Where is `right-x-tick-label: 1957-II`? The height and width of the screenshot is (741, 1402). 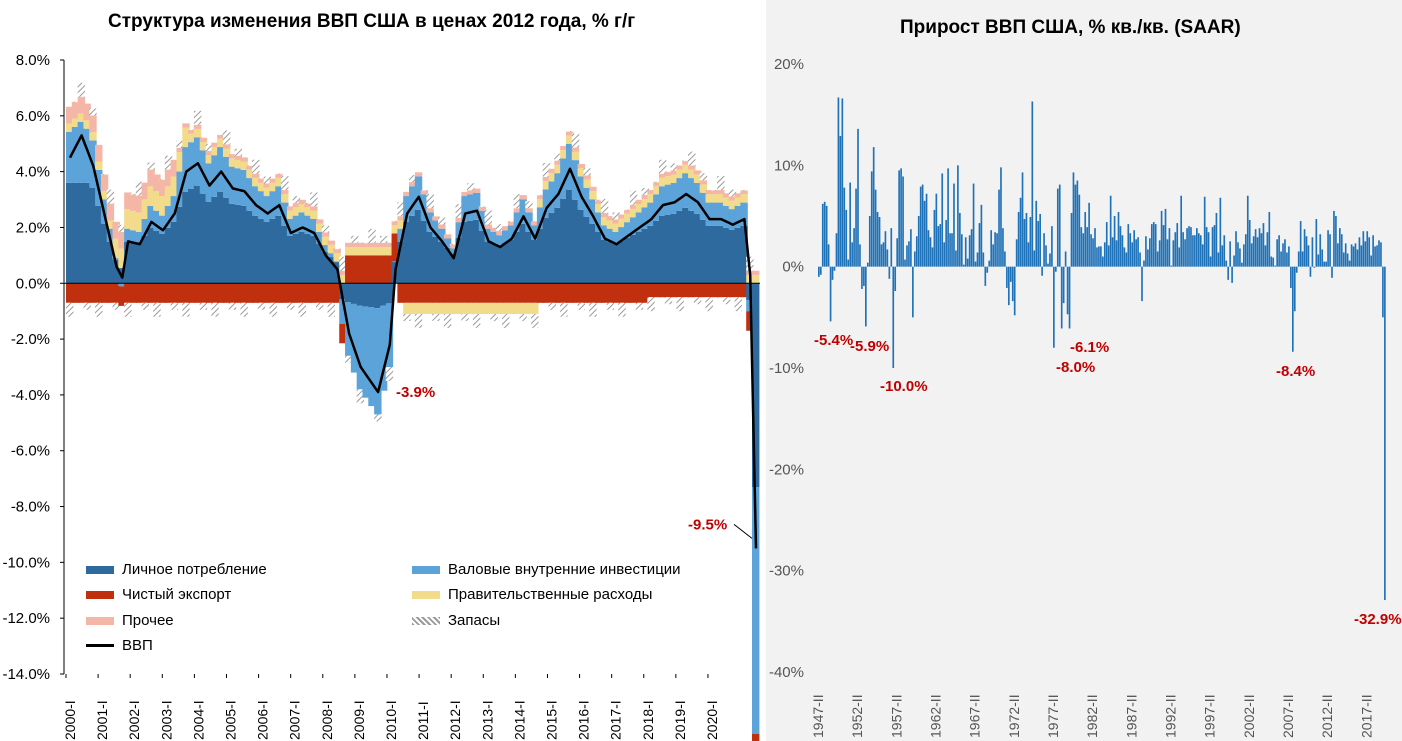 right-x-tick-label: 1957-II is located at coordinates (896, 716).